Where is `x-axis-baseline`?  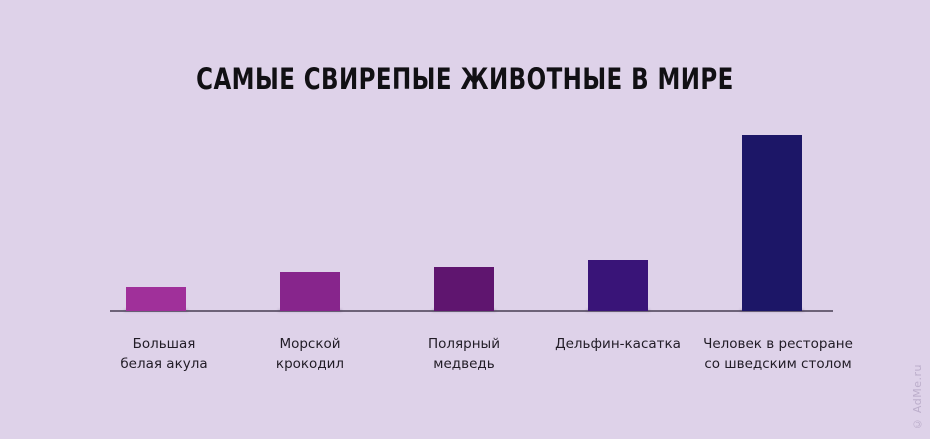 x-axis-baseline is located at coordinates (471, 311).